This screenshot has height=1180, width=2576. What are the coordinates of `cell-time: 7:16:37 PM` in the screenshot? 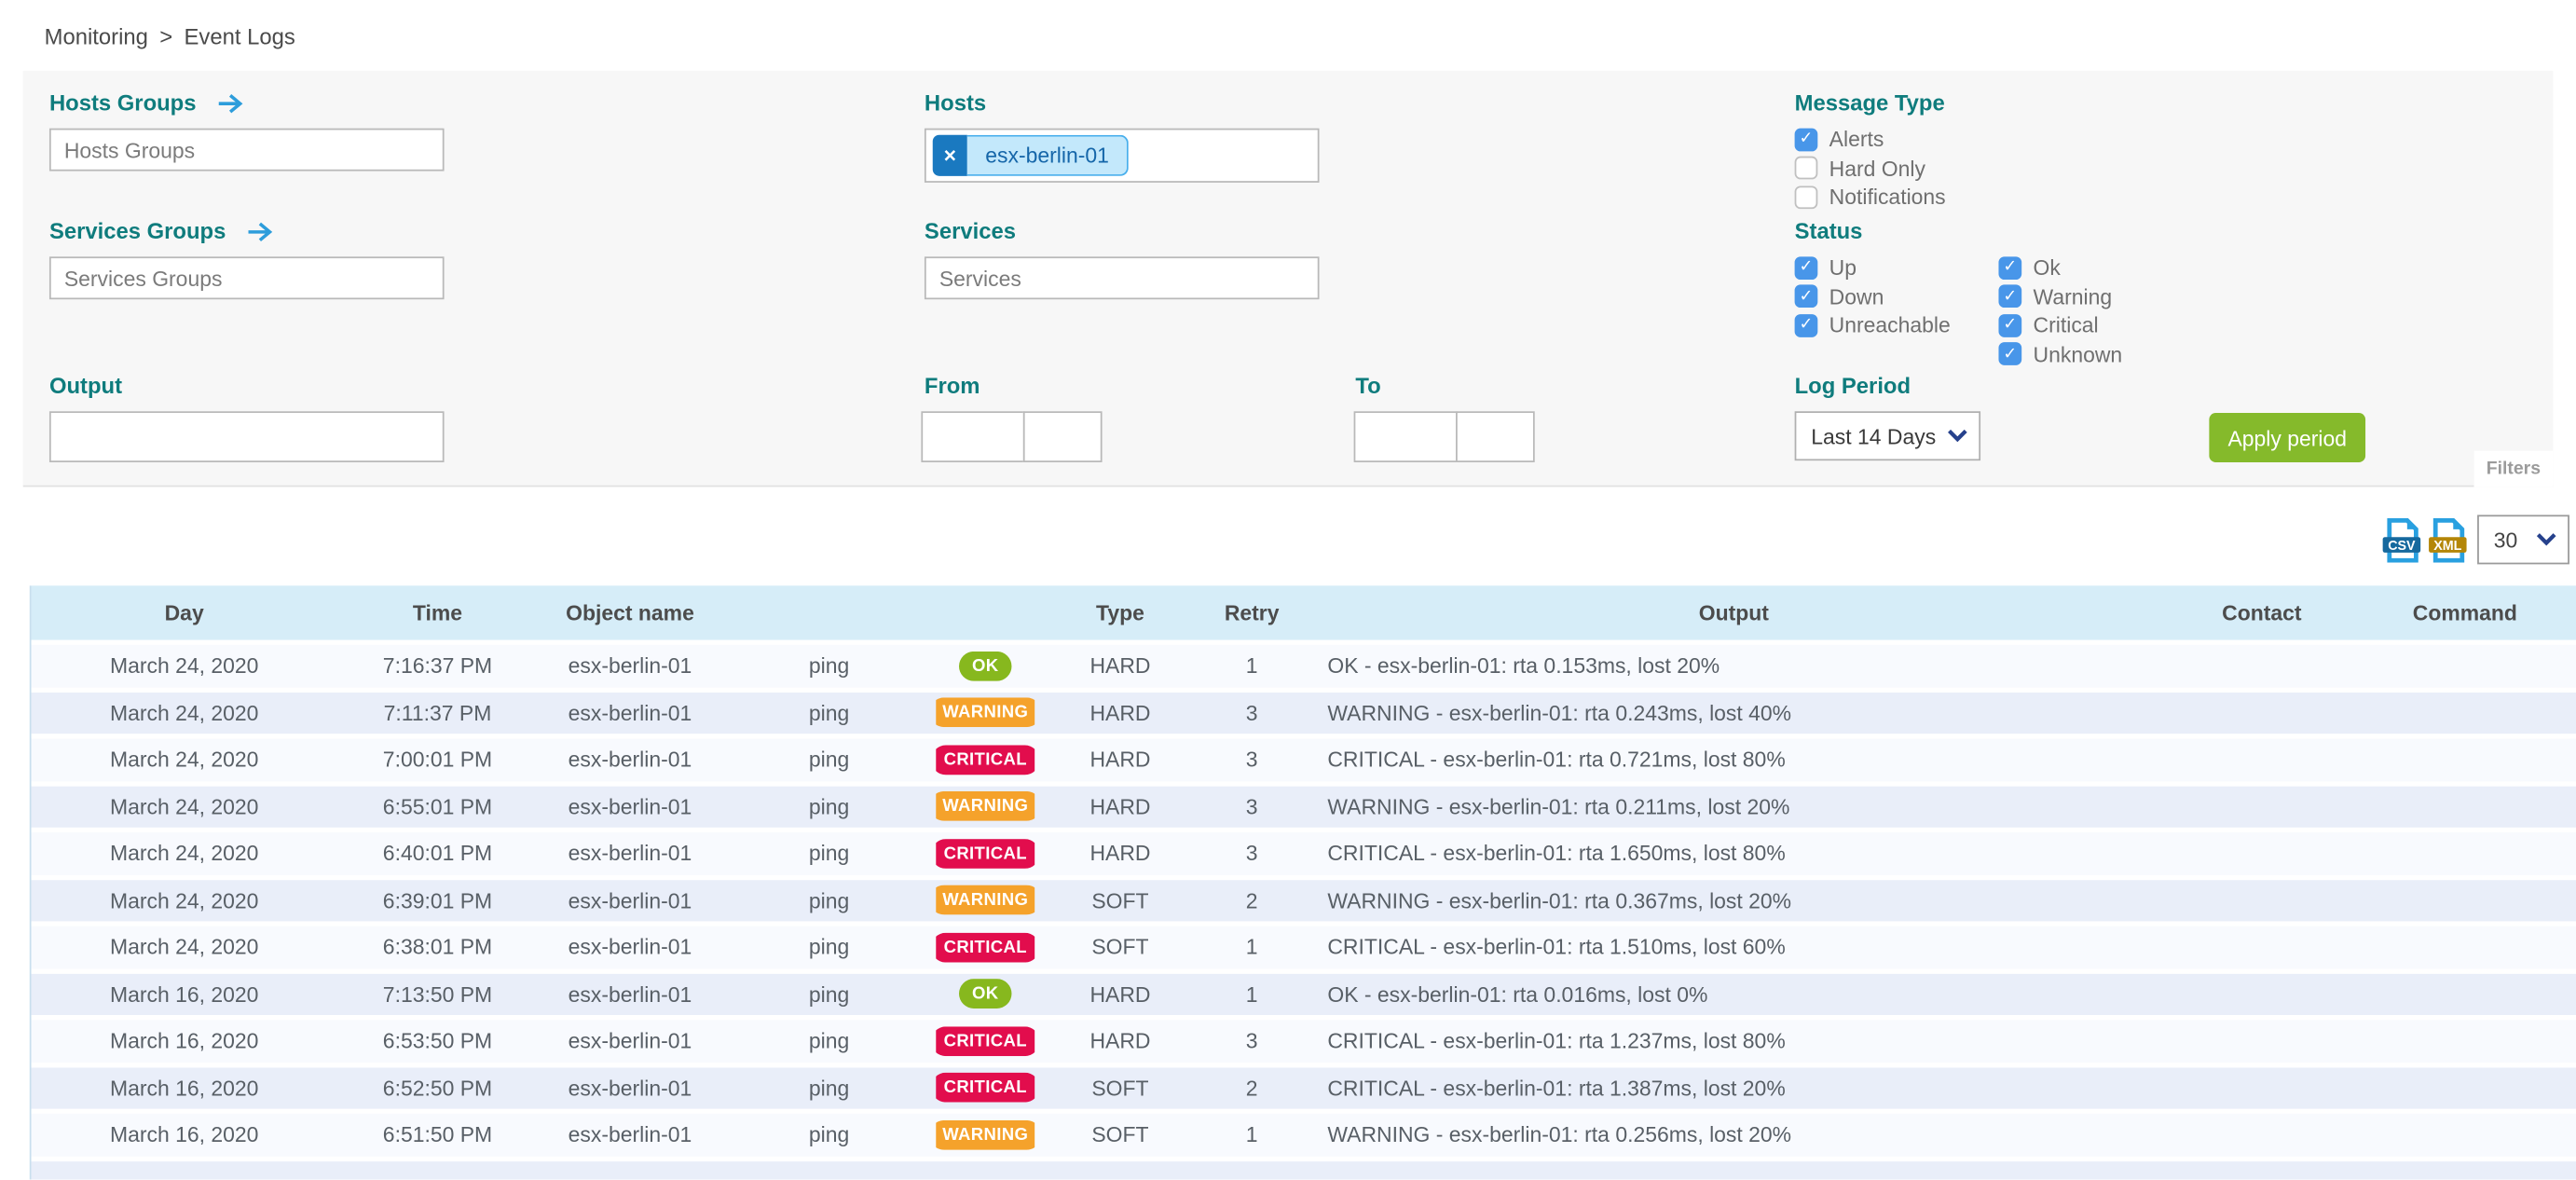 It's located at (437, 666).